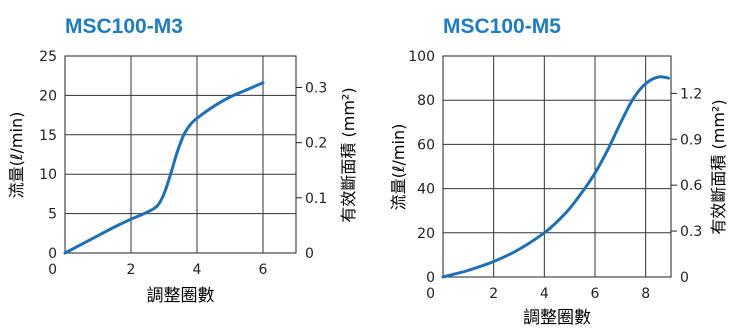 The width and height of the screenshot is (736, 334). Describe the element at coordinates (316, 144) in the screenshot. I see `y2-tick-label: 0.2` at that location.